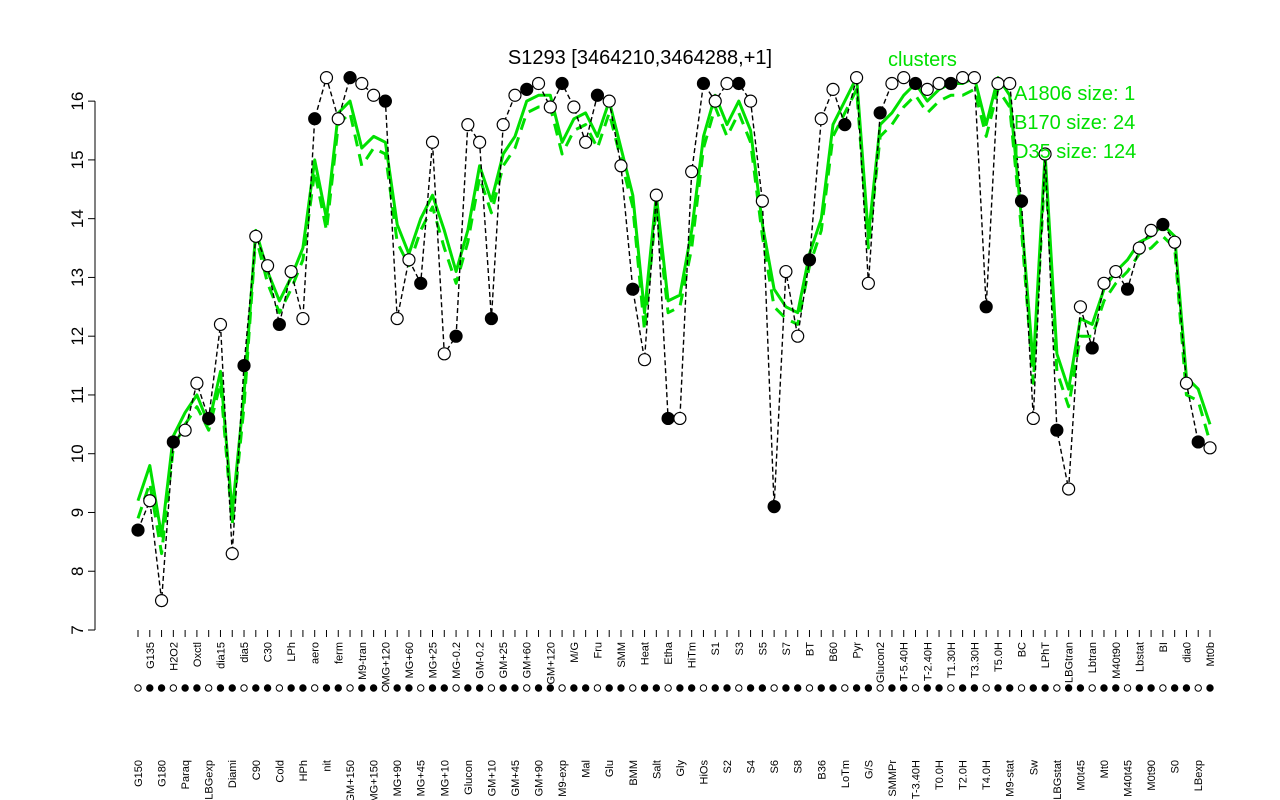  What do you see at coordinates (646, 653) in the screenshot?
I see `x-tick-label: Heat` at bounding box center [646, 653].